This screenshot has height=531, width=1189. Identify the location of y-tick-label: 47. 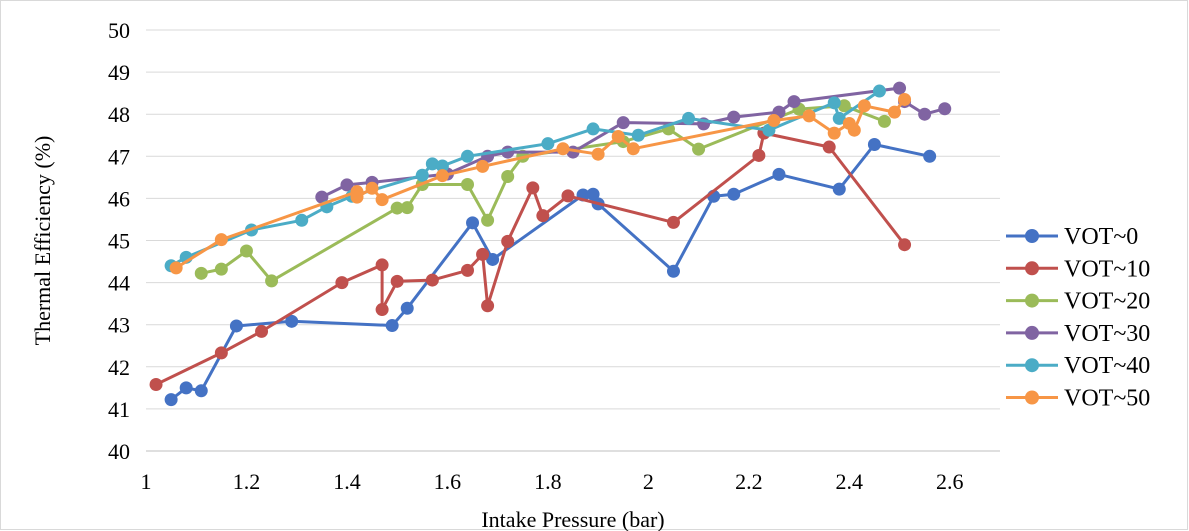
(119, 156).